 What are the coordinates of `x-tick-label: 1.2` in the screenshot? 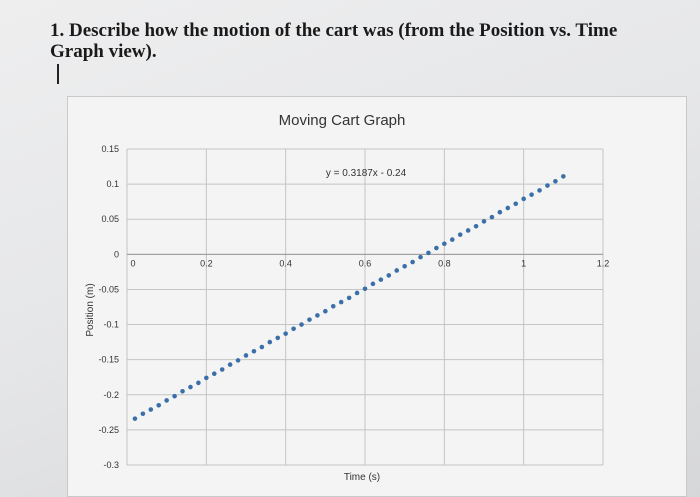 It's located at (603, 263).